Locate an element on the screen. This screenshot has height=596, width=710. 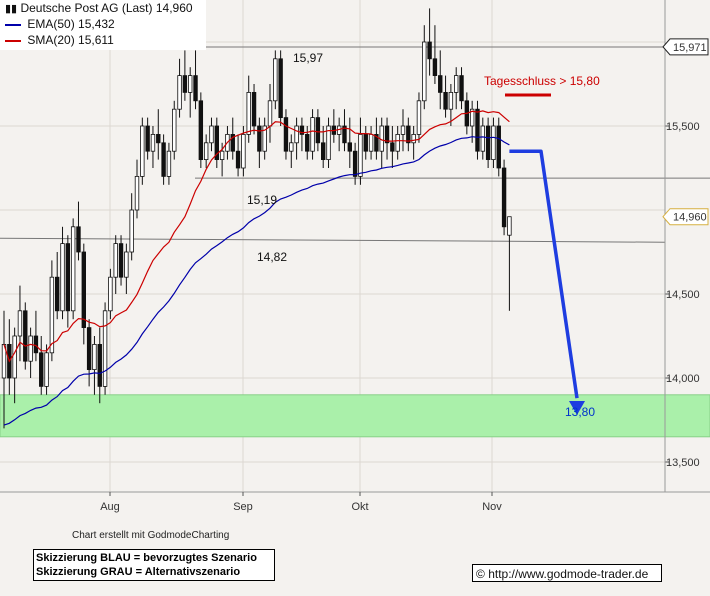
x-tick-label: Okt is located at coordinates (359, 507).